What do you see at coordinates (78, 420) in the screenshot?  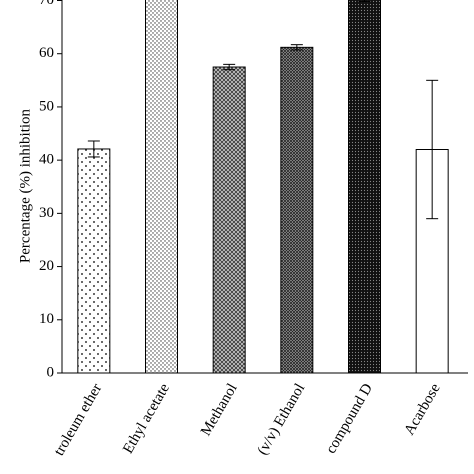 I see `x-tick-label: troleum ether` at bounding box center [78, 420].